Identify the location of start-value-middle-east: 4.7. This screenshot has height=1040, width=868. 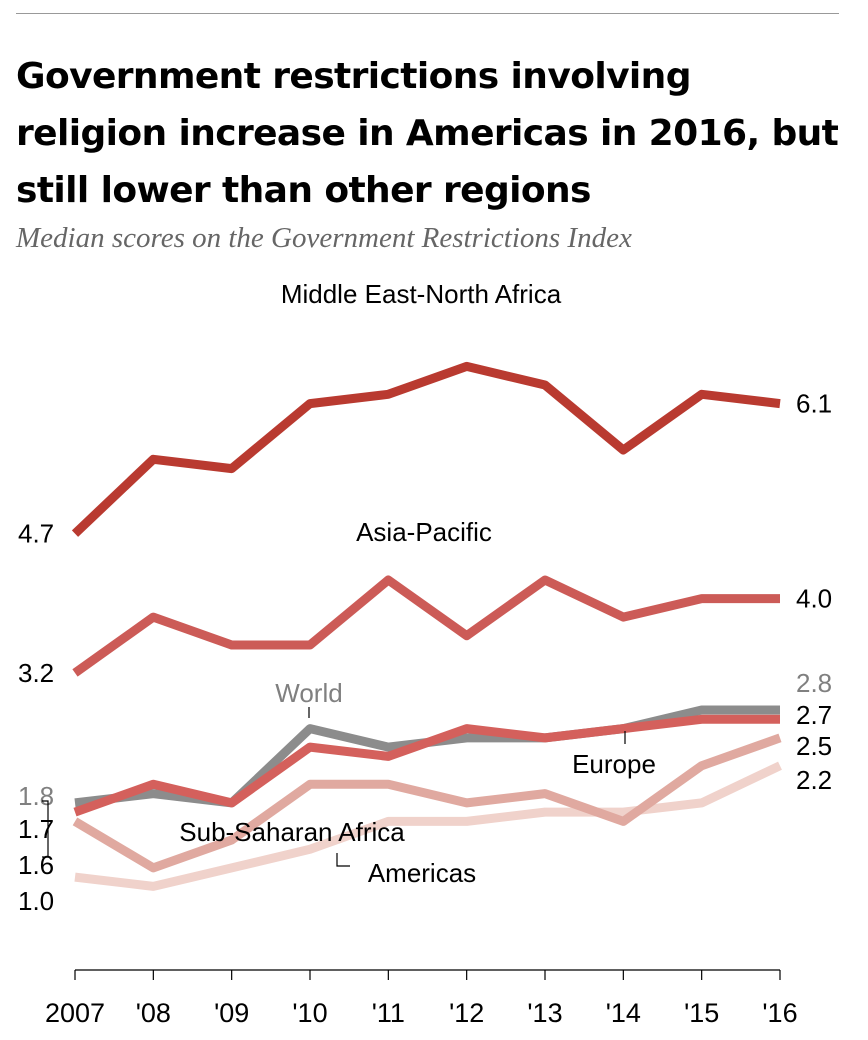
(36, 534).